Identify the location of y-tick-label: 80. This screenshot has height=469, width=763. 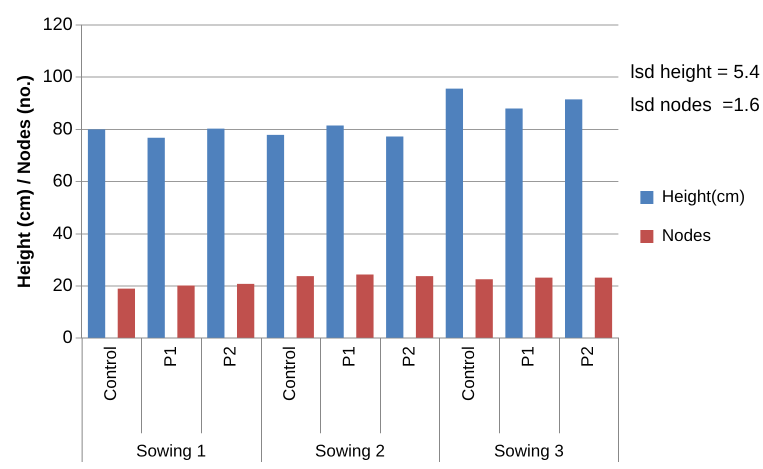
(62, 128).